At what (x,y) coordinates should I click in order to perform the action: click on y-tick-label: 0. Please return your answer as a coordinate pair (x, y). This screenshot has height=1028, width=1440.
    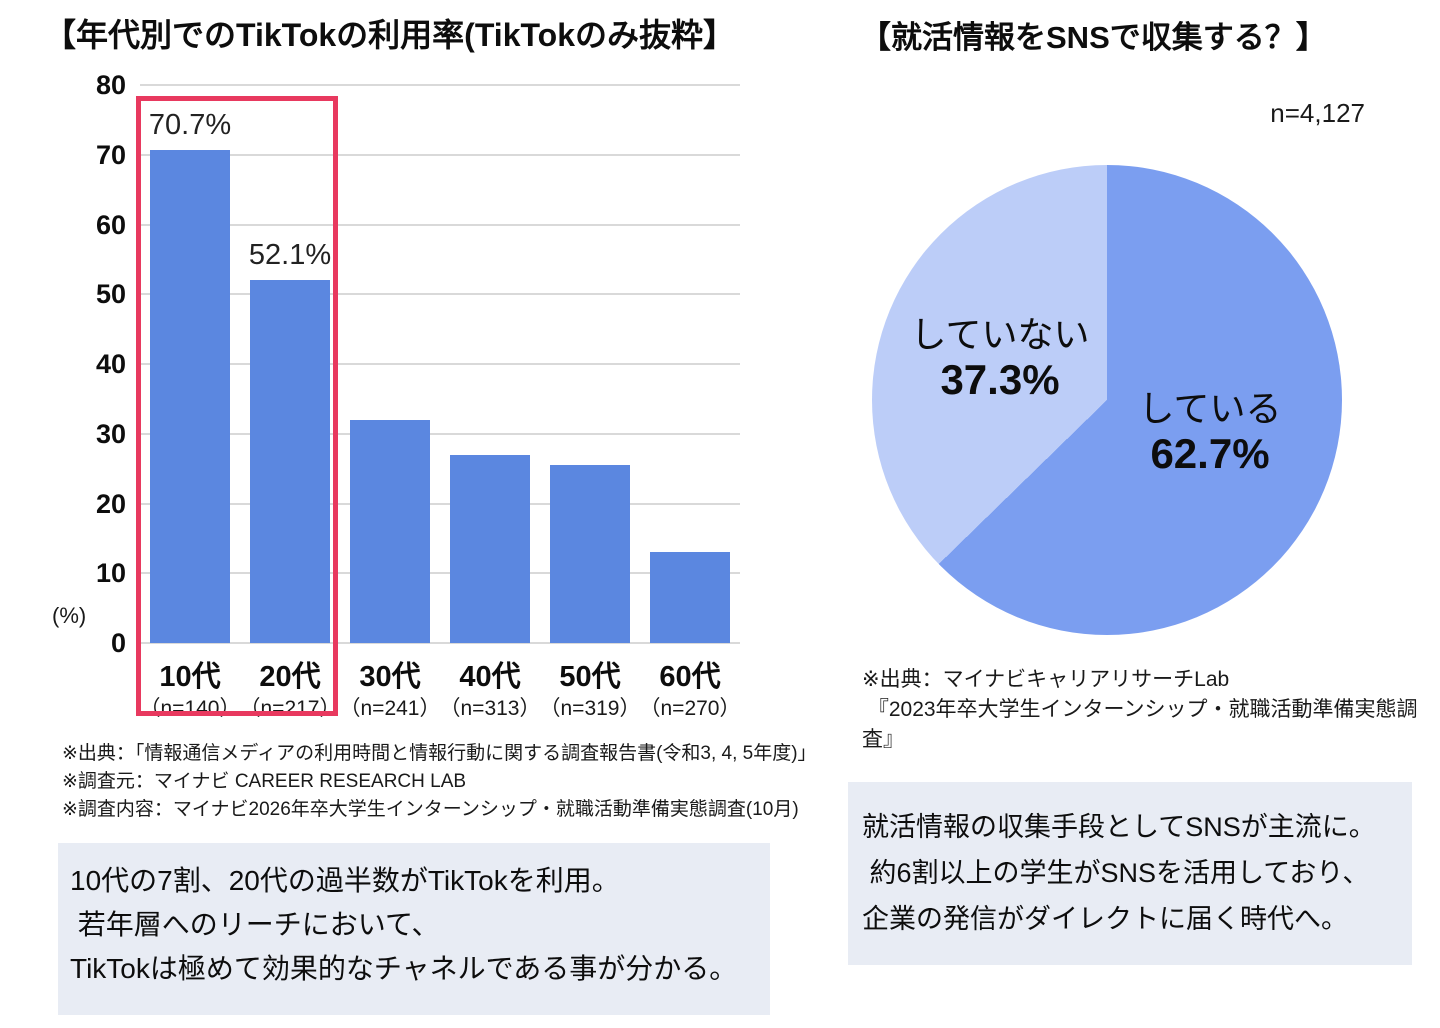
    Looking at the image, I should click on (118, 643).